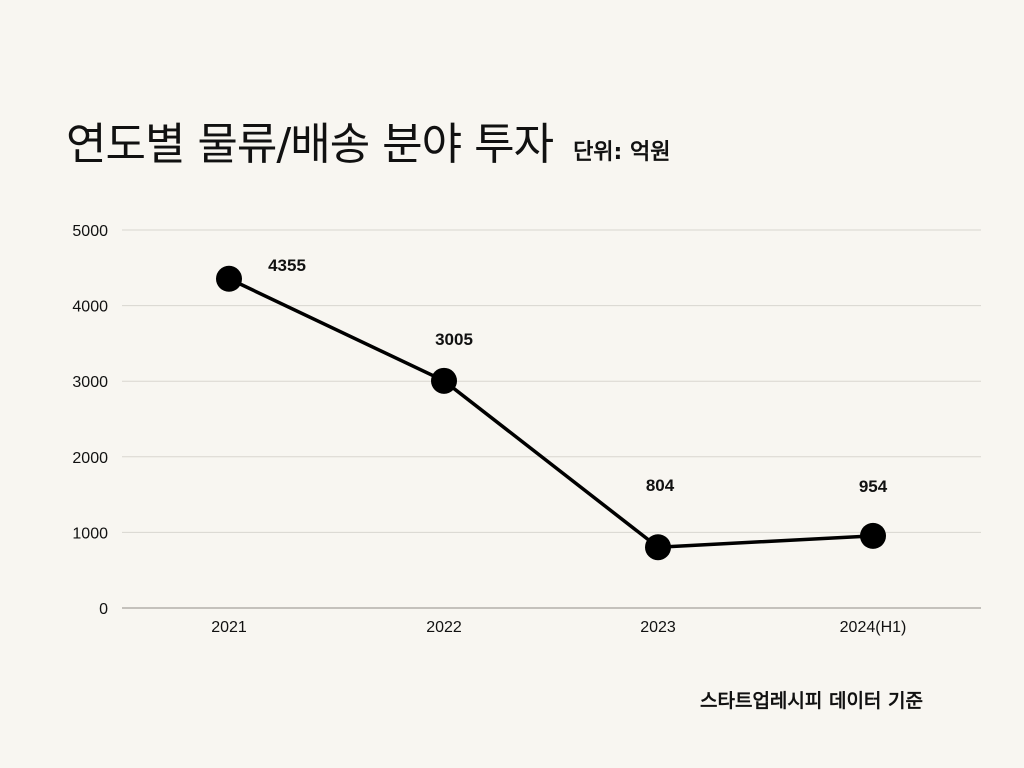 The height and width of the screenshot is (768, 1024). Describe the element at coordinates (90, 420) in the screenshot. I see `y-tick-labels: 0 1000 2000 3000 4000 5000` at that location.